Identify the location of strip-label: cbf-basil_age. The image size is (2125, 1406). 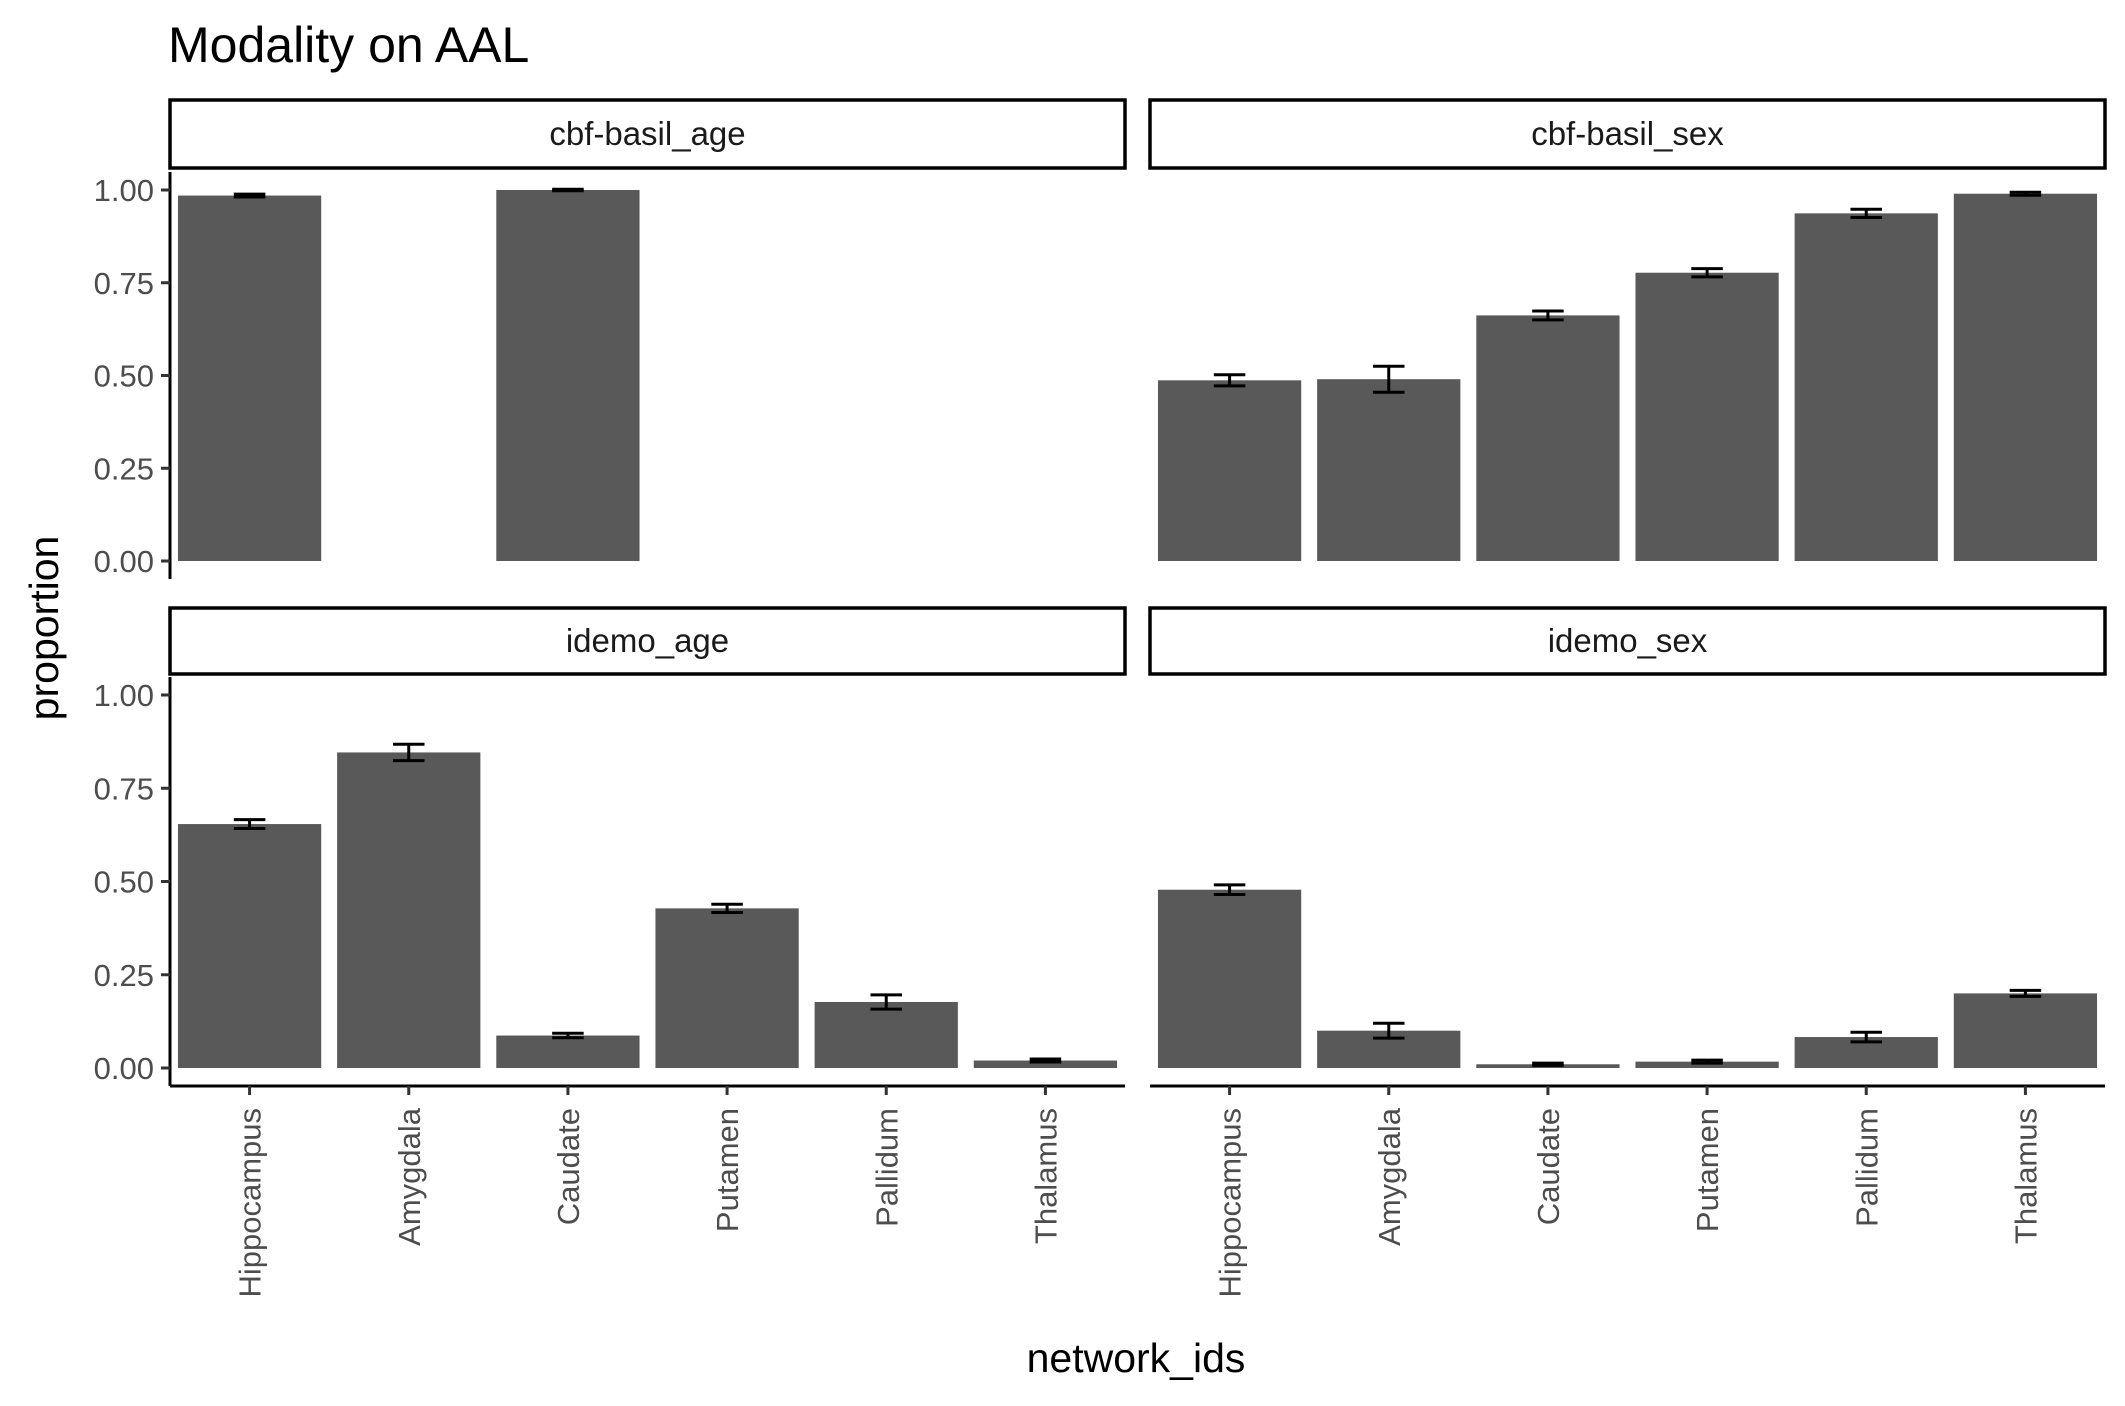
(647, 133).